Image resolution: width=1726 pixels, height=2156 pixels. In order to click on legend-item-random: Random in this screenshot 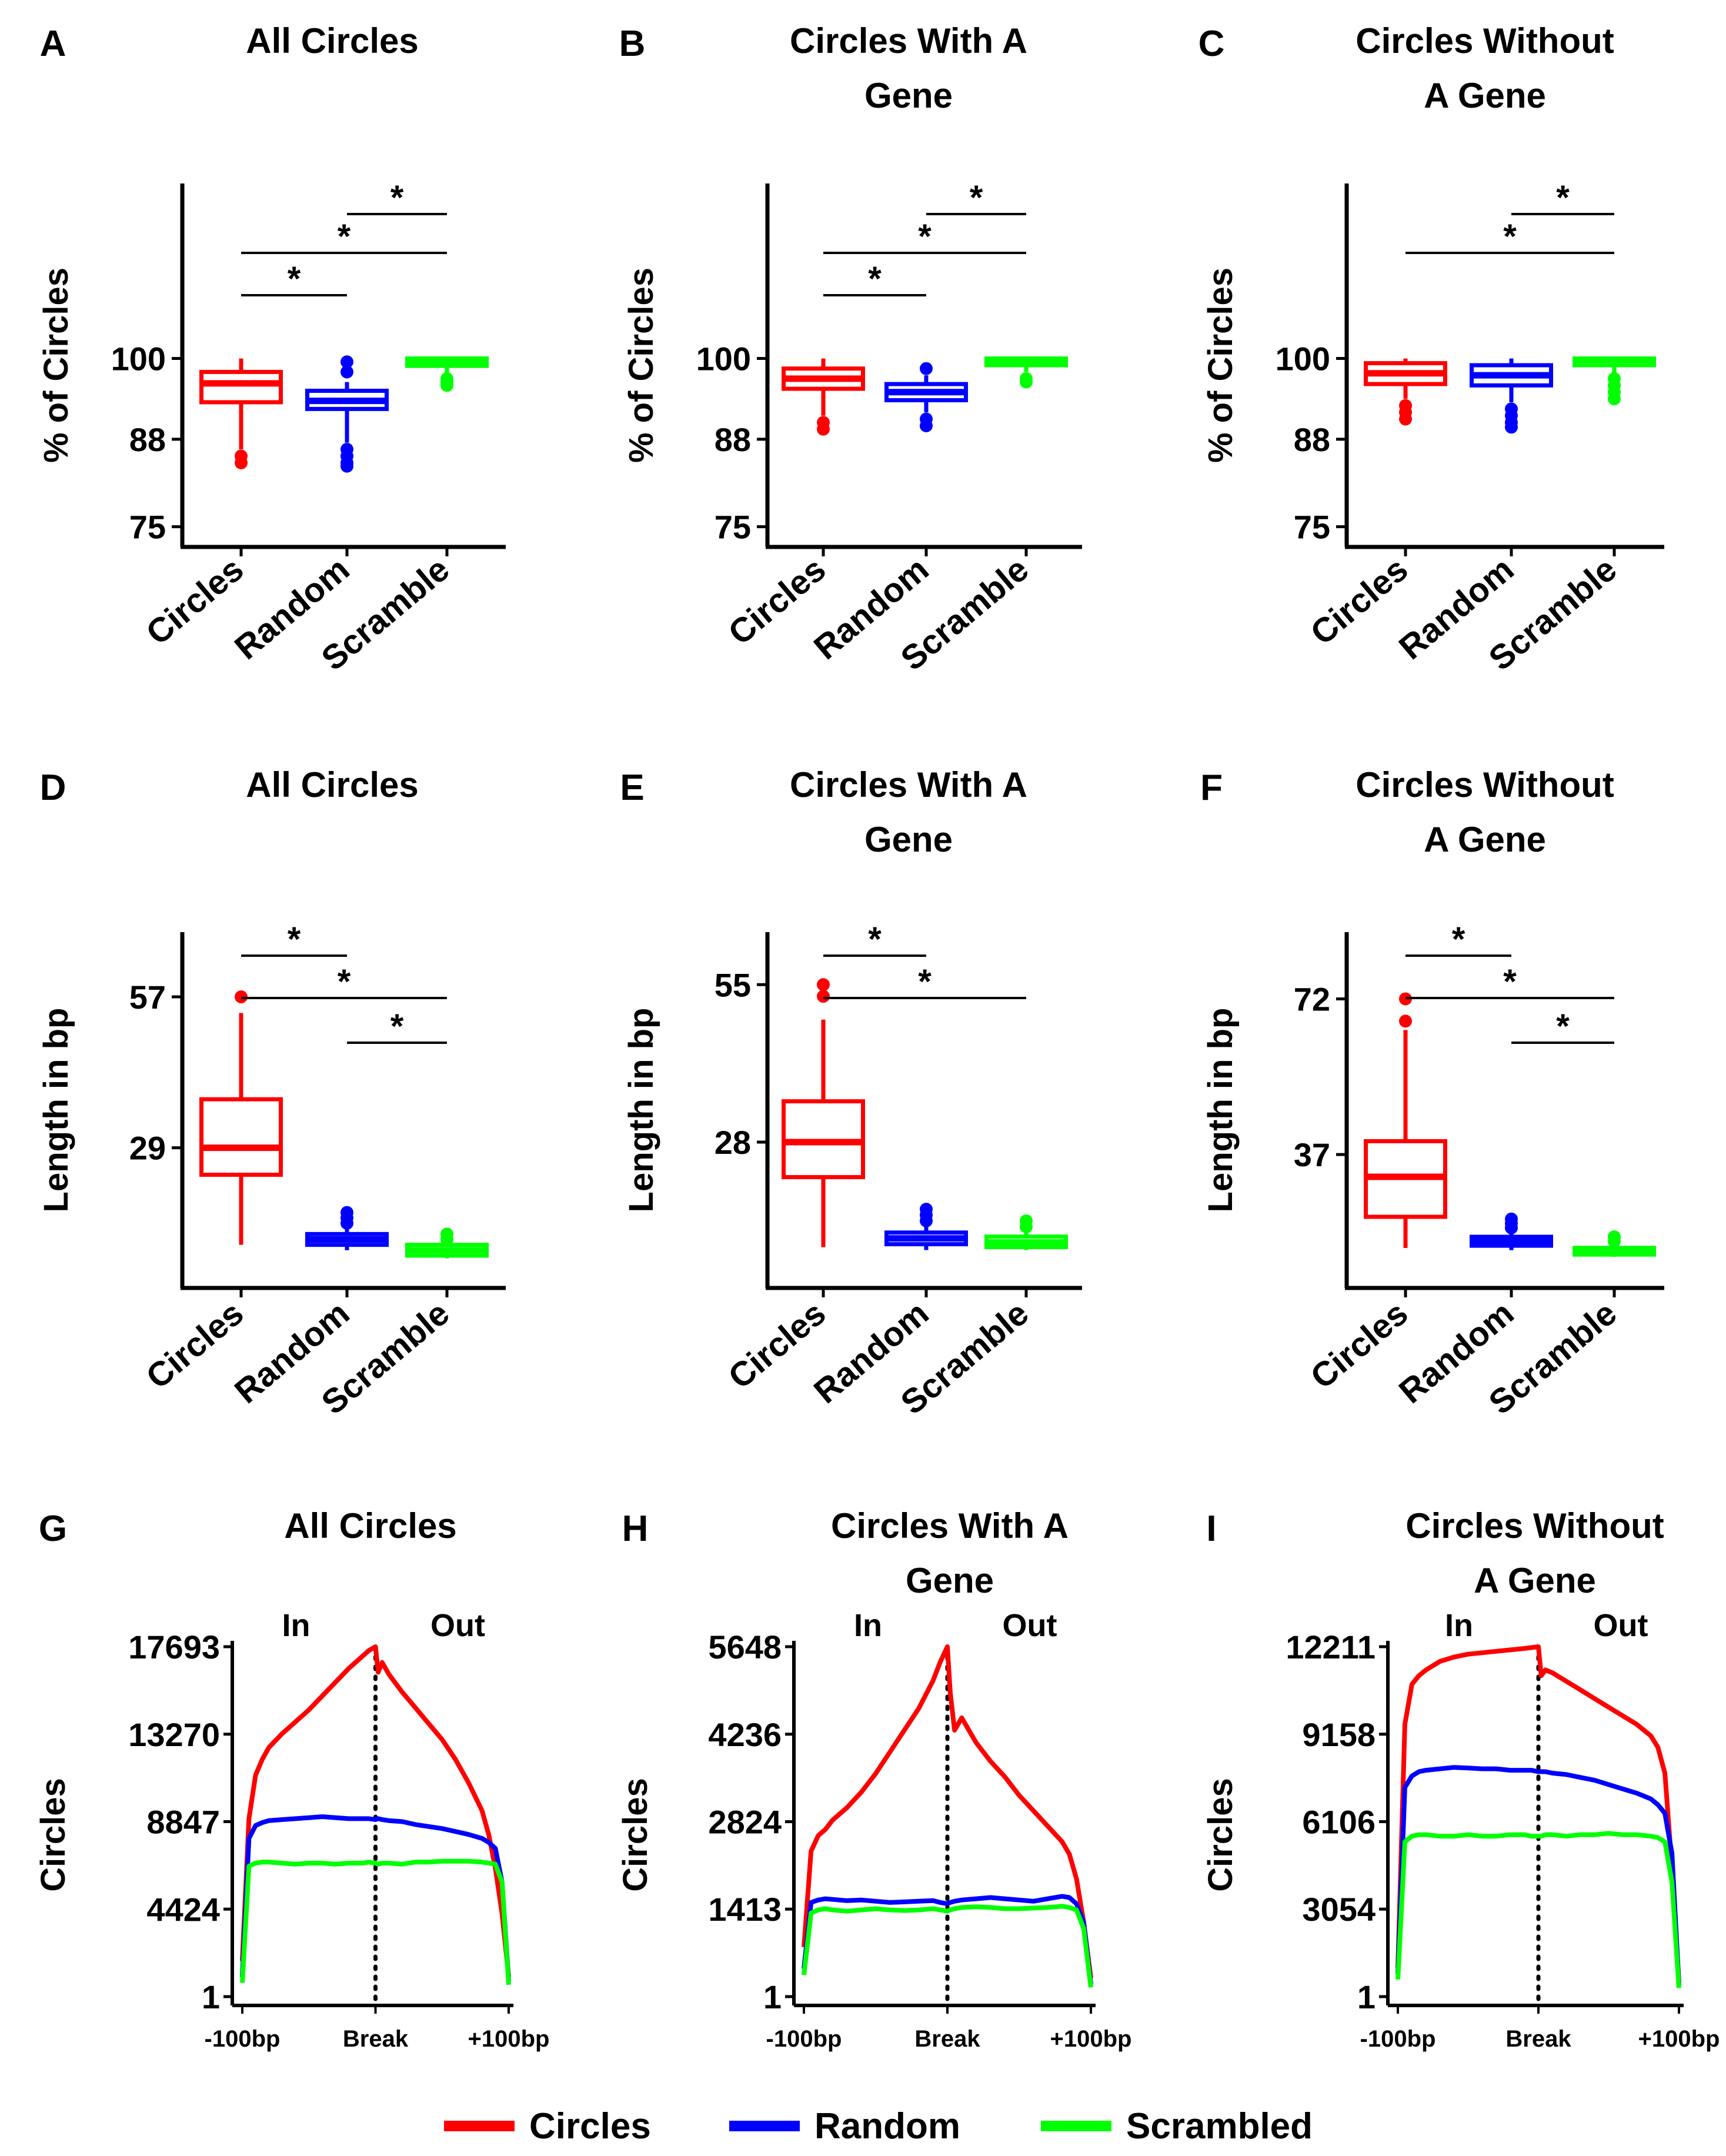, I will do `click(844, 2126)`.